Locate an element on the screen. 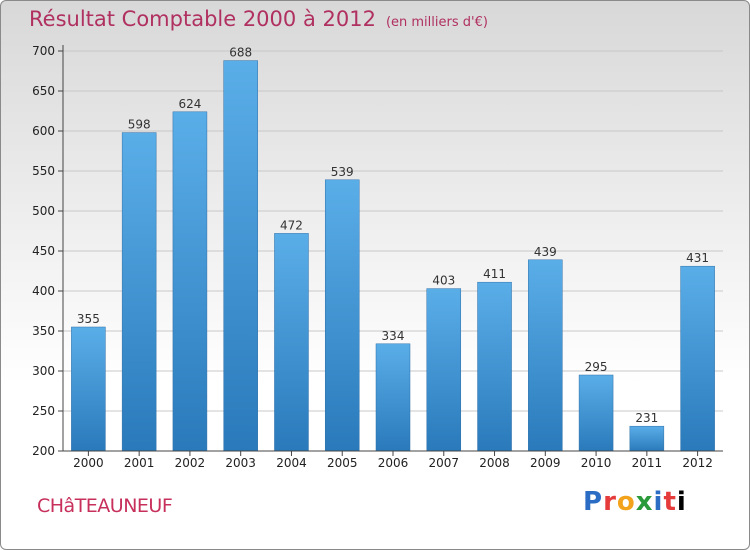 The height and width of the screenshot is (550, 750). x-tick-label-2005: 2005 is located at coordinates (342, 463).